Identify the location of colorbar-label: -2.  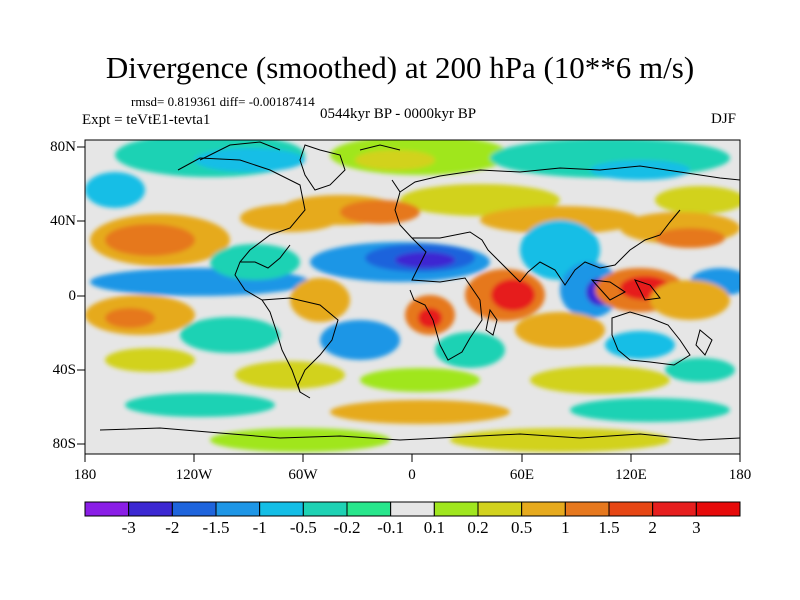
(172, 527).